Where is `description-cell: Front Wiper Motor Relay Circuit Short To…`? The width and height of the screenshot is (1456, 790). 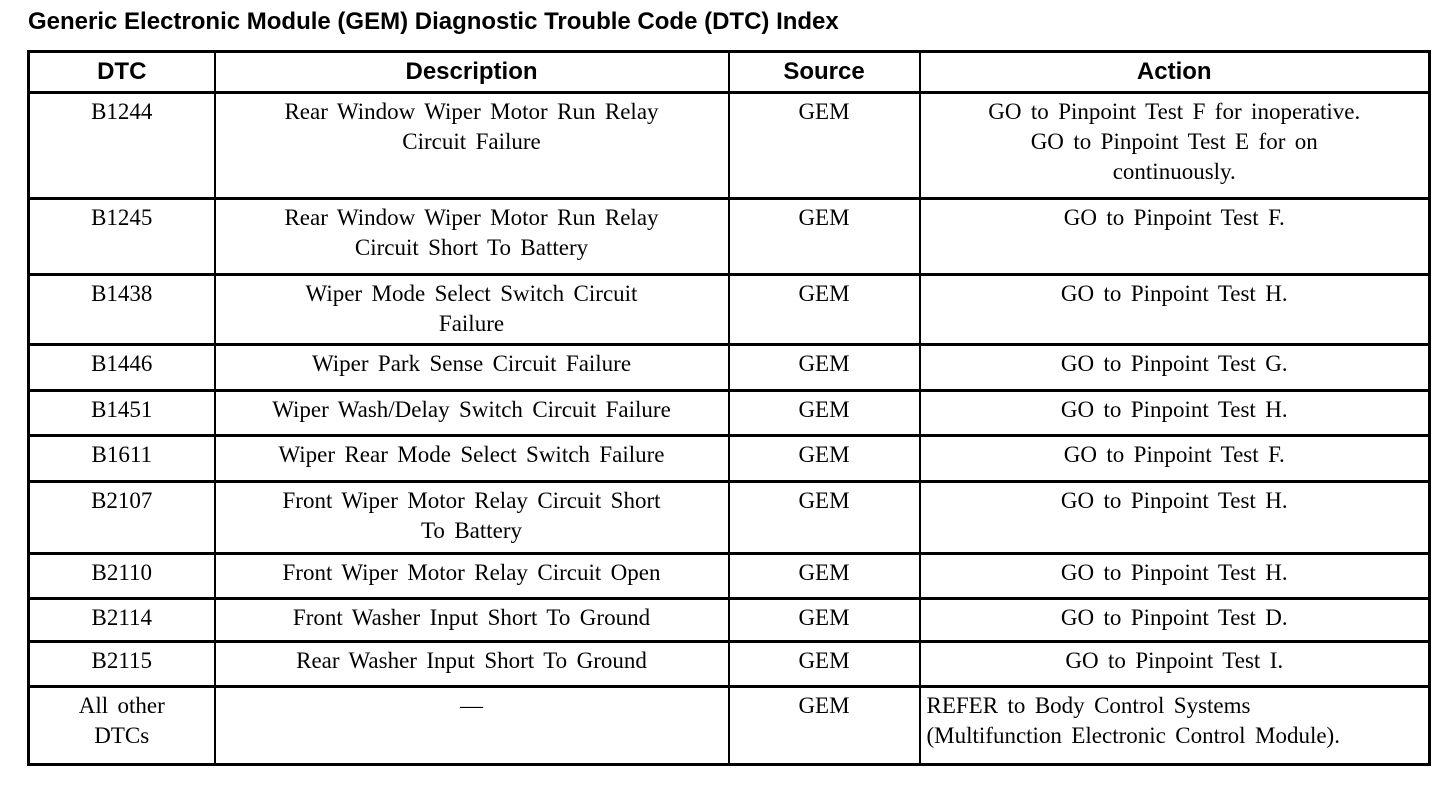
description-cell: Front Wiper Motor Relay Circuit Short To… is located at coordinates (471, 517).